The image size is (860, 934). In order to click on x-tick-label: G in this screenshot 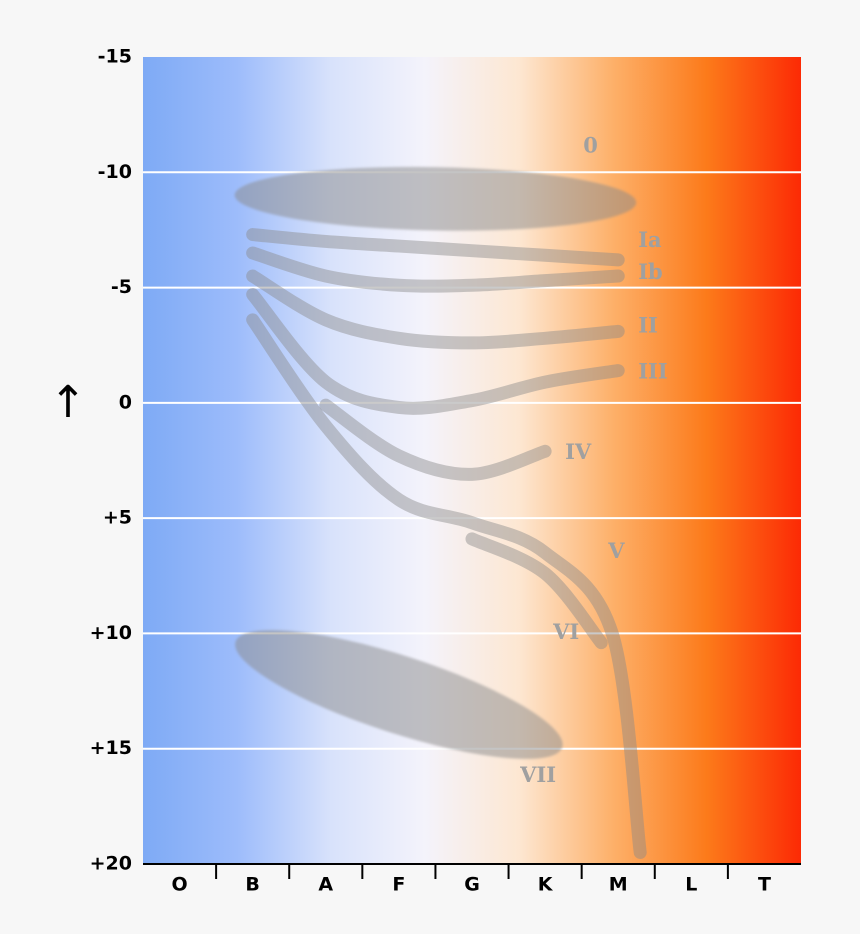, I will do `click(472, 885)`.